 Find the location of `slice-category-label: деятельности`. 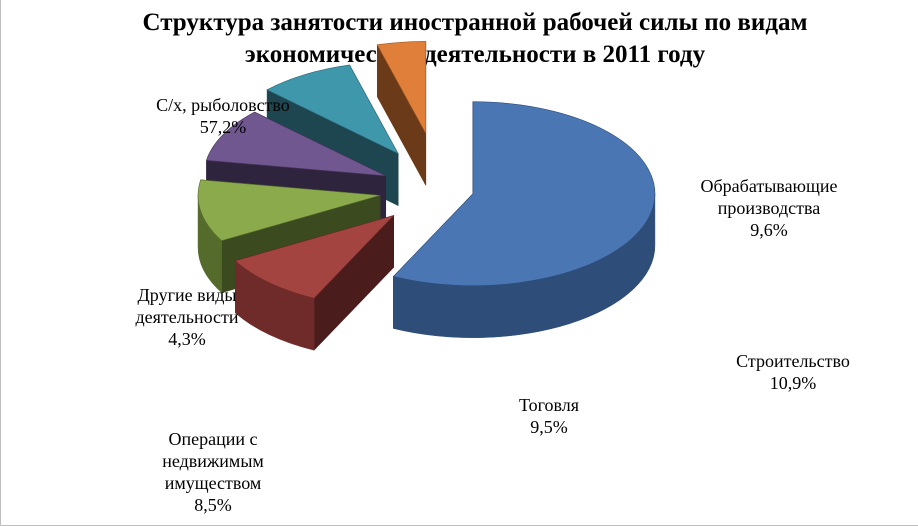

slice-category-label: деятельности is located at coordinates (186, 317).